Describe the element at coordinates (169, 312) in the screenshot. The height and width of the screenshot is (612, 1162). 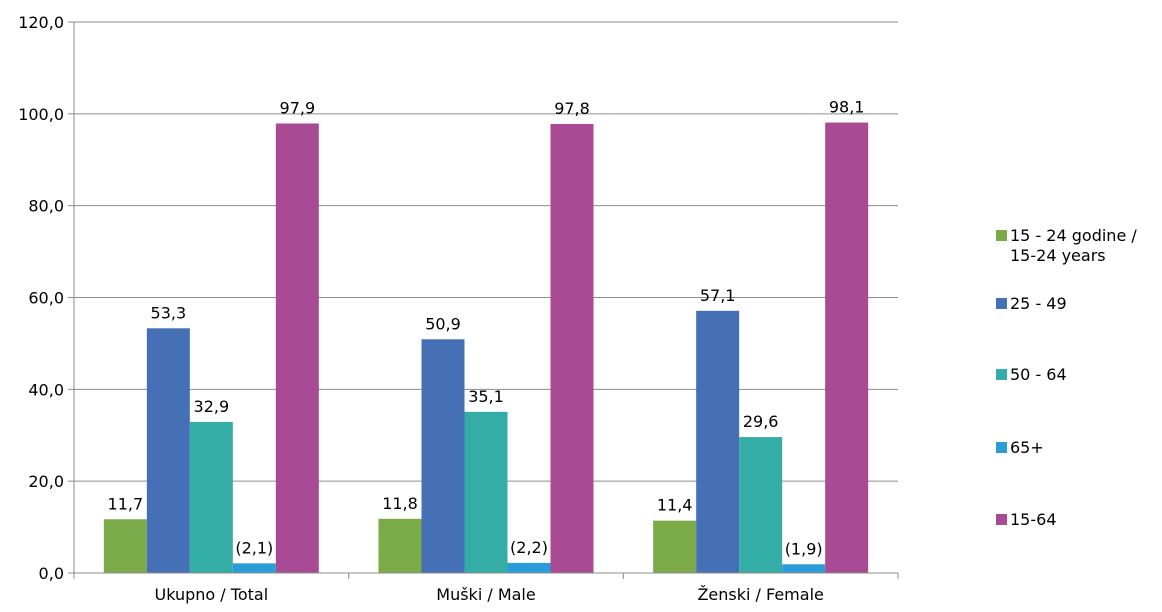
I see `data-label: 53,3` at that location.